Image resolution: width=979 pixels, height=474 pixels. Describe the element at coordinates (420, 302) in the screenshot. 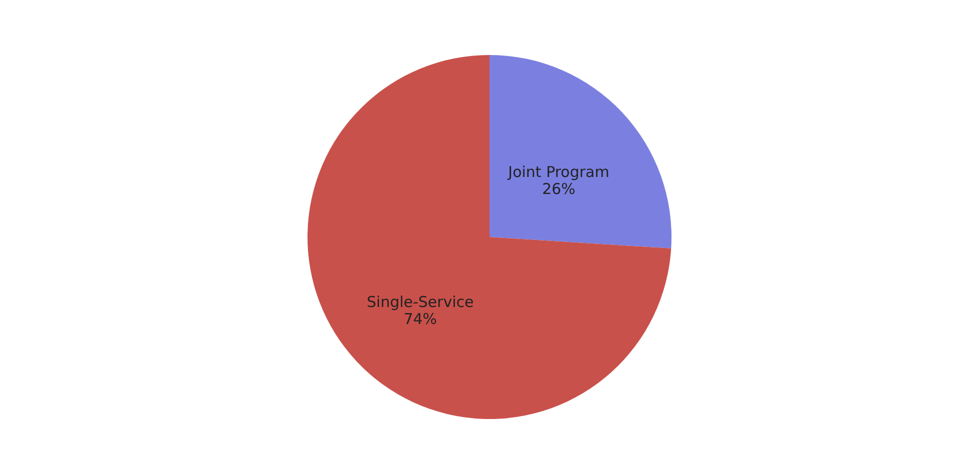

I see `slice-label: Single-Service` at that location.